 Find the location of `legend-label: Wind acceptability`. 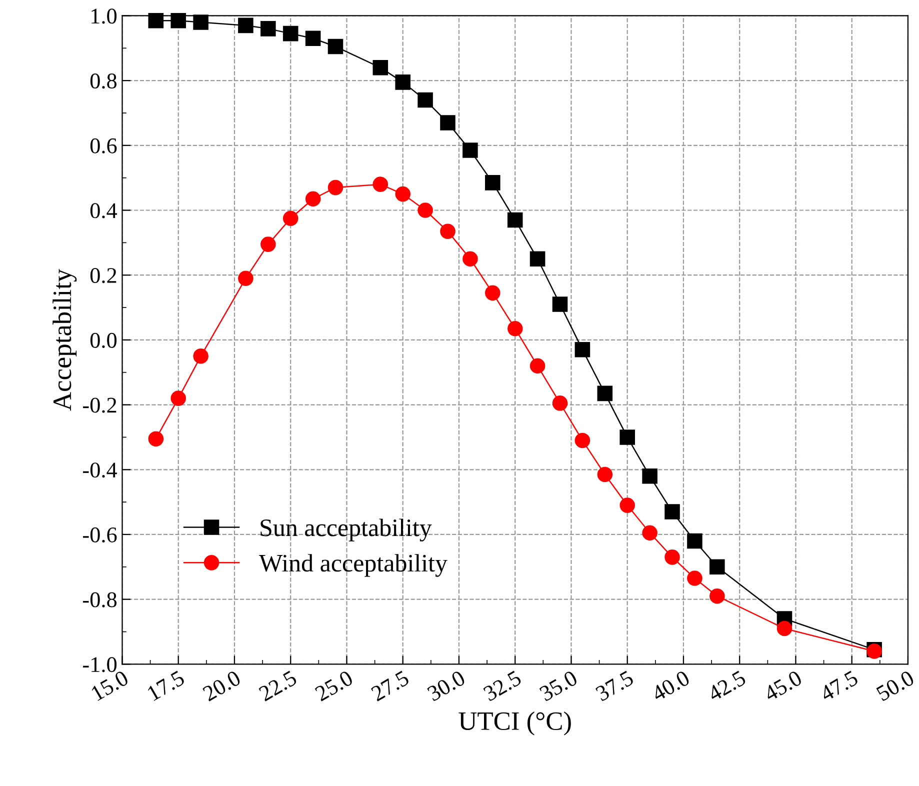

legend-label: Wind acceptability is located at coordinates (353, 565).